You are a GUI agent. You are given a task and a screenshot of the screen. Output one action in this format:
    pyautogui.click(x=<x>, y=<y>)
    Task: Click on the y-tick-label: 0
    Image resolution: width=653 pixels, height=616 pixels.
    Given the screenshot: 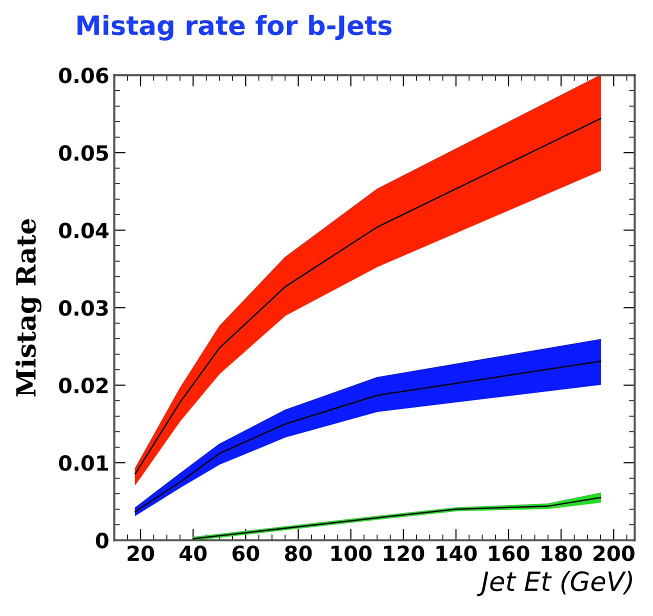 What is the action you would take?
    pyautogui.click(x=102, y=540)
    